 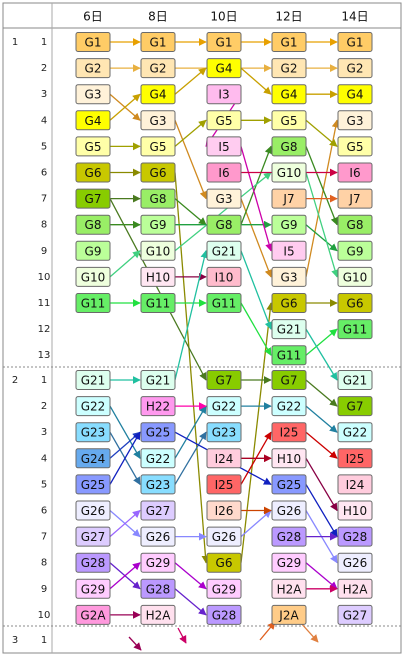 What do you see at coordinates (224, 94) in the screenshot?
I see `task-node: I3` at bounding box center [224, 94].